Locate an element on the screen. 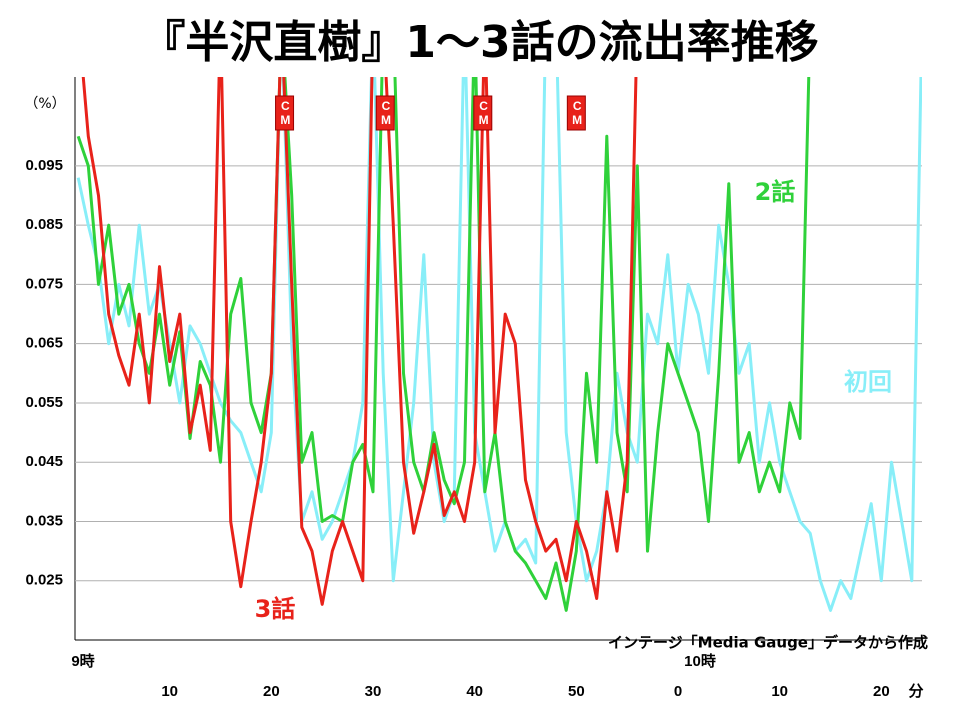 Image resolution: width=960 pixels, height=720 pixels. series-label: 初回 is located at coordinates (868, 382).